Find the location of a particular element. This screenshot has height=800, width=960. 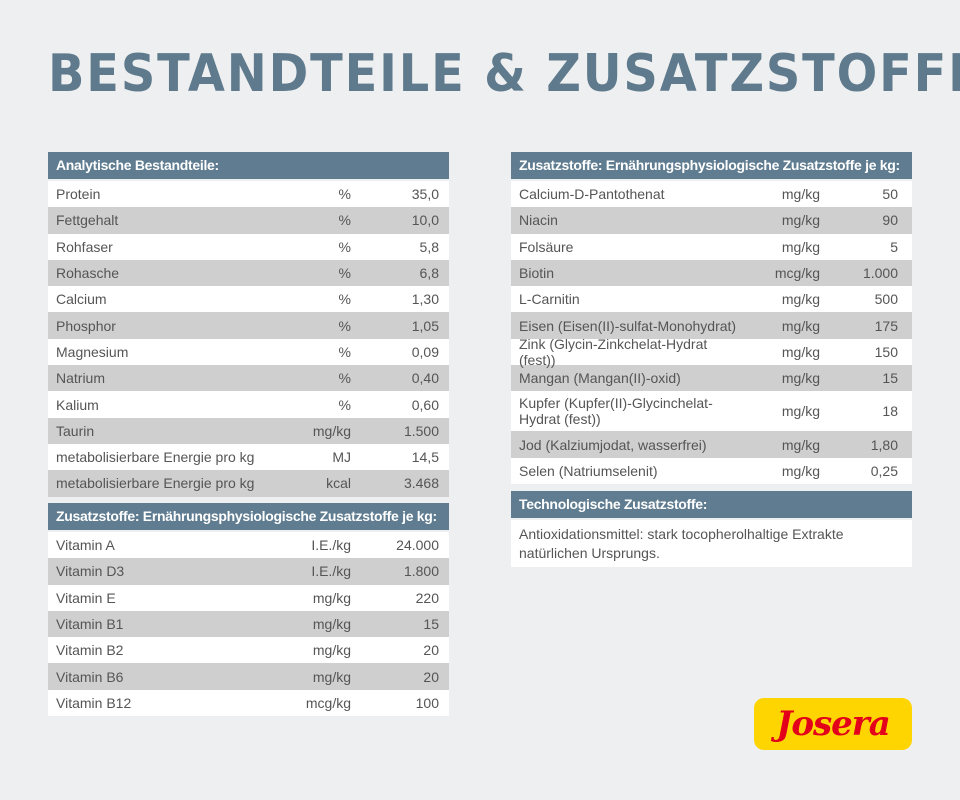

table-row: Selen (Natriumselenit) mg/kg 0,25 is located at coordinates (711, 470).